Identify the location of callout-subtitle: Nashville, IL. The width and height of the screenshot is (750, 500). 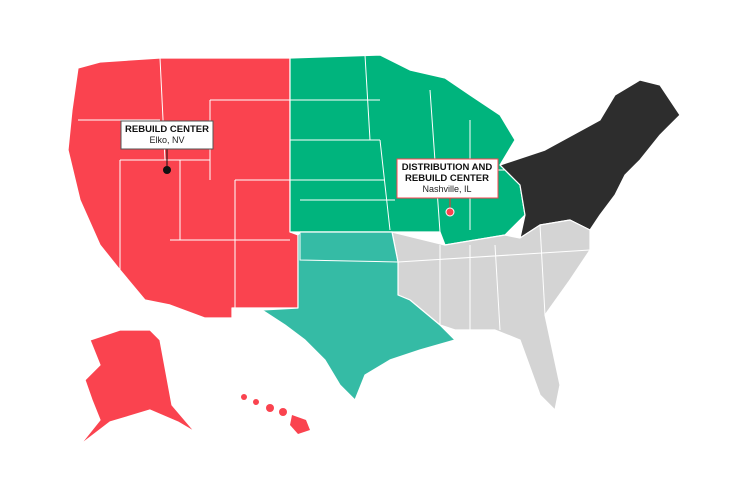
(446, 189).